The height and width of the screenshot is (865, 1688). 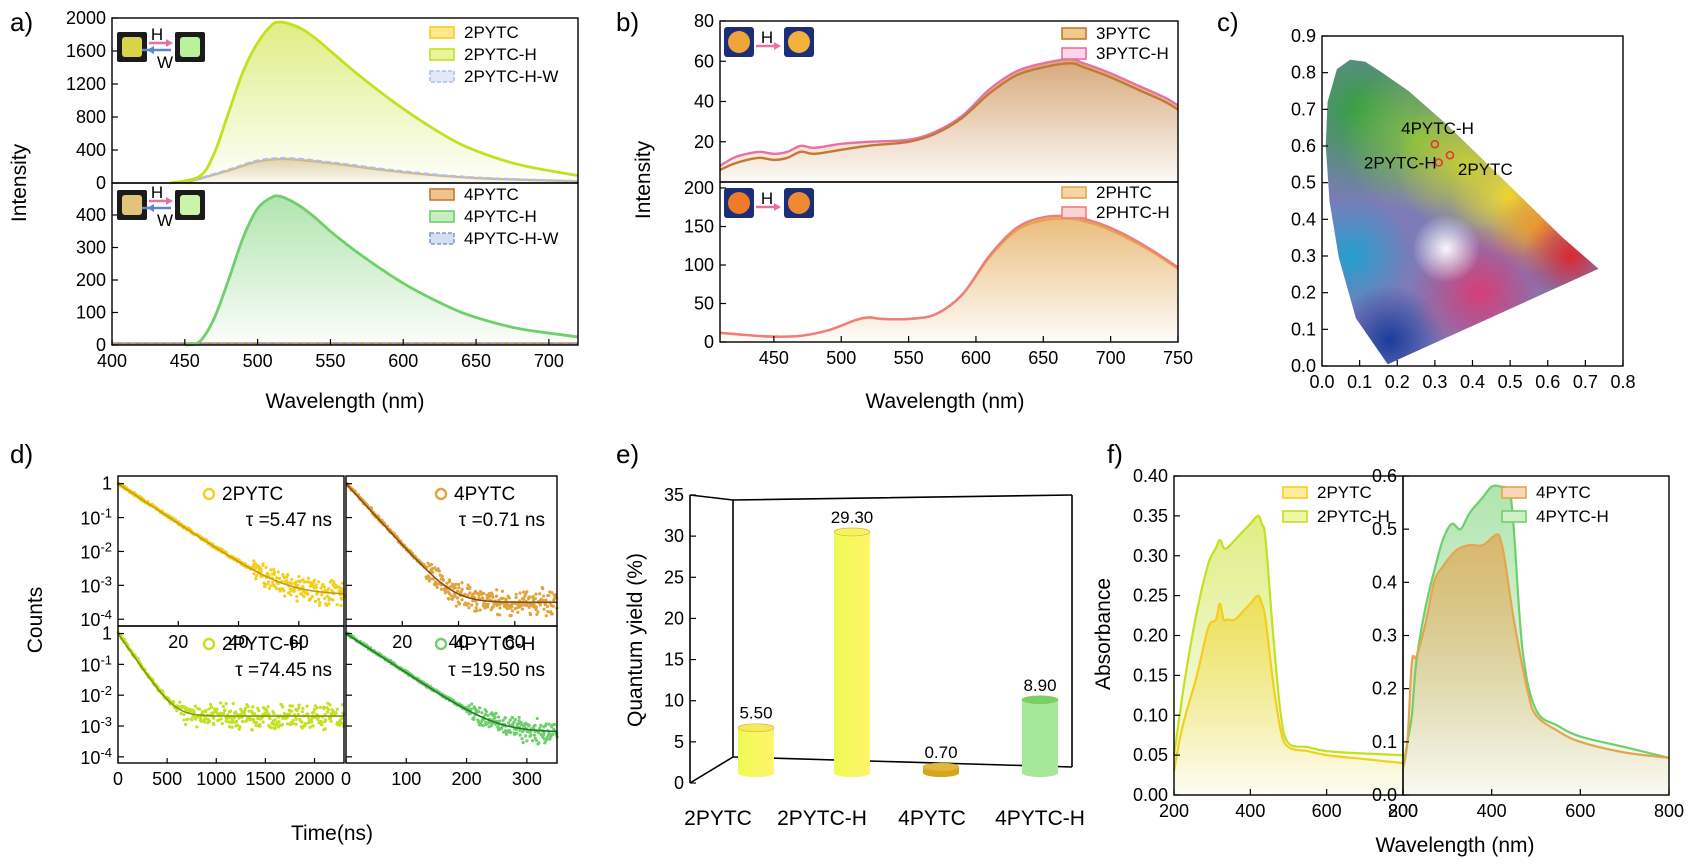 What do you see at coordinates (157, 34) in the screenshot?
I see `inset-label-h: H` at bounding box center [157, 34].